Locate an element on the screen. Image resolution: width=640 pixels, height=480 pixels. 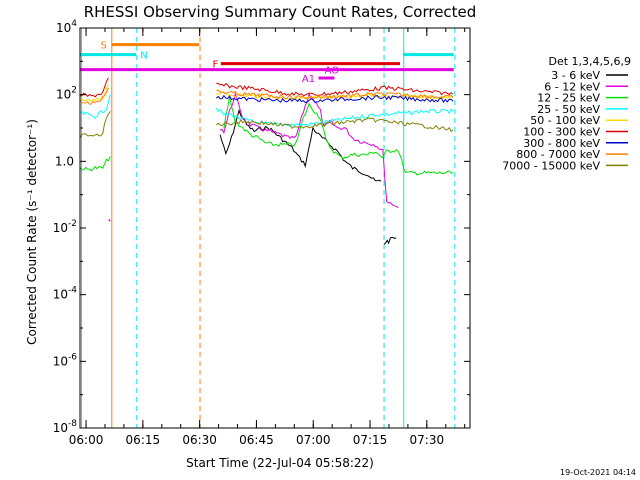
y-tick-label: 10⁻² is located at coordinates (65, 227).